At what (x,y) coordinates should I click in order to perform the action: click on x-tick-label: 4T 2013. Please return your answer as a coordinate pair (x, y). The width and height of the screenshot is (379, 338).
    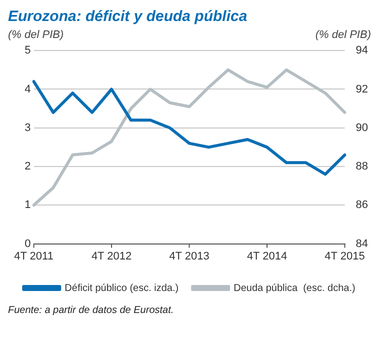
    Looking at the image, I should click on (189, 256).